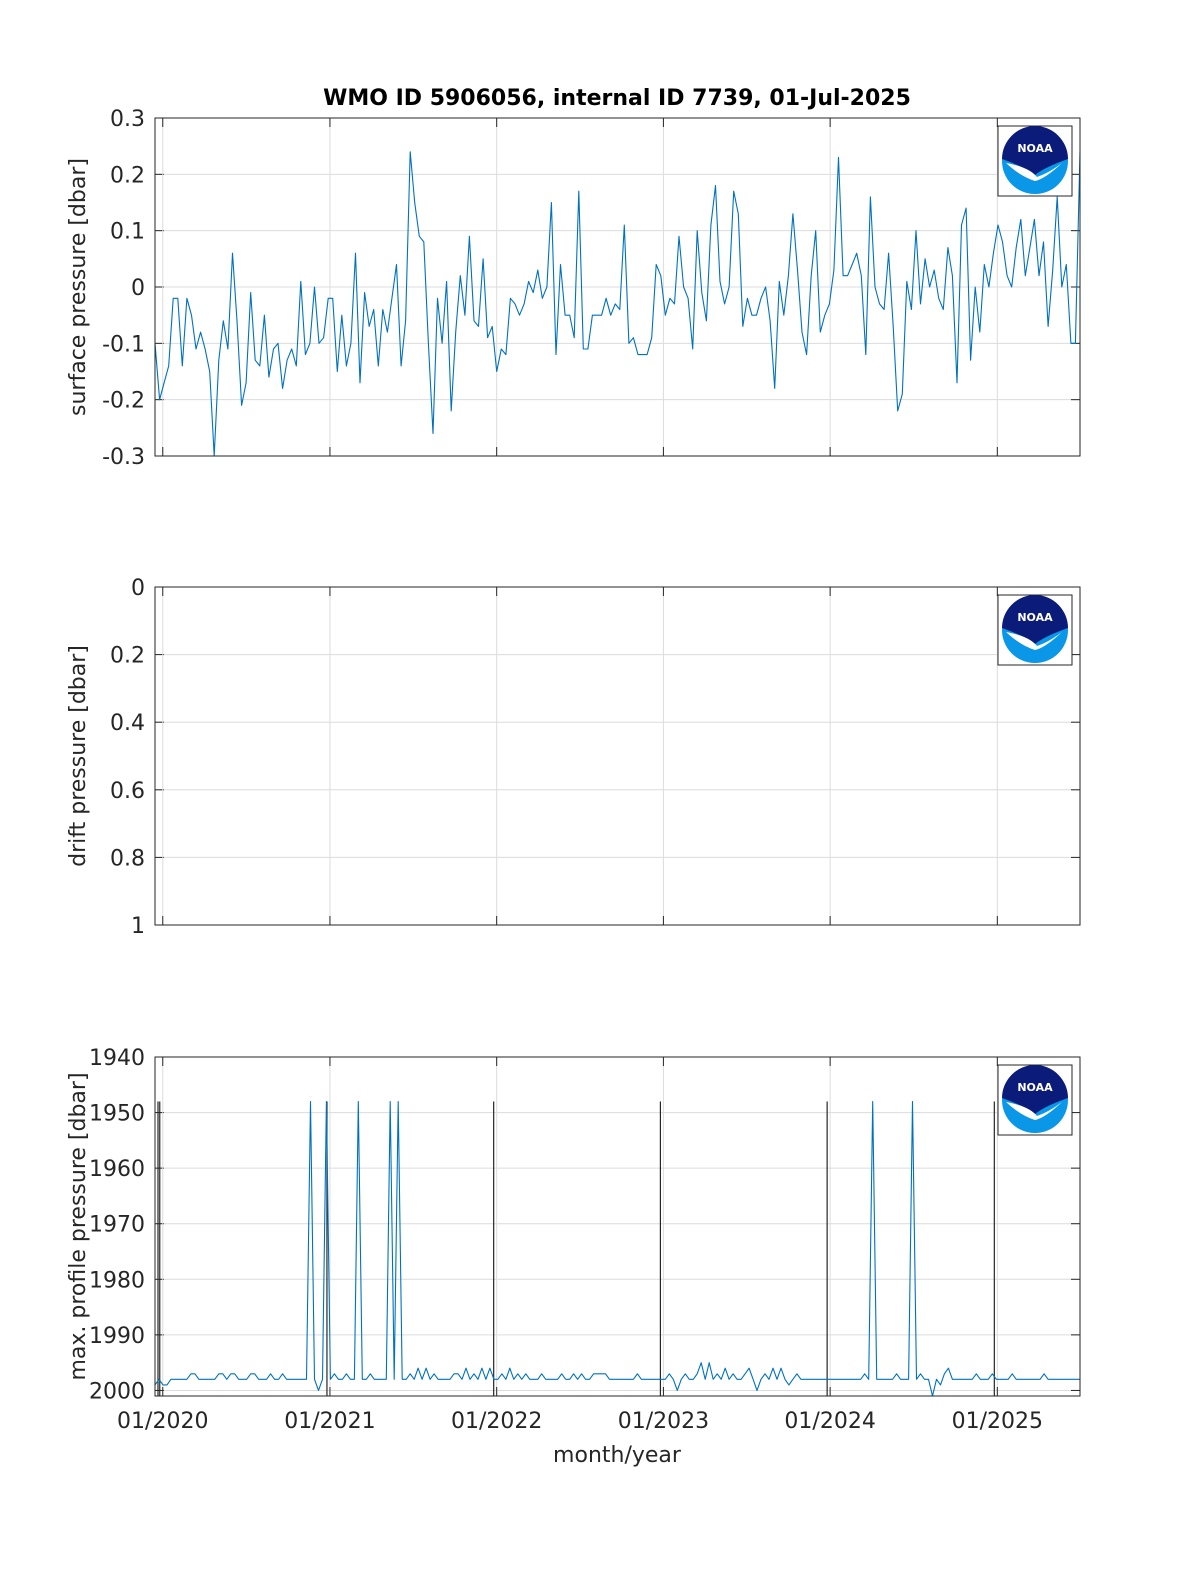 The width and height of the screenshot is (1200, 1575). Describe the element at coordinates (123, 457) in the screenshot. I see `y-tick-label: -0.3` at that location.